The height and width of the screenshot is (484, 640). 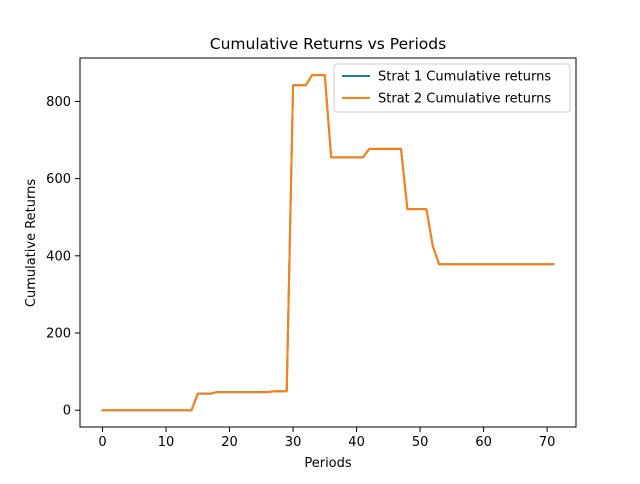 I want to click on y-tick-label: 0, so click(x=67, y=411).